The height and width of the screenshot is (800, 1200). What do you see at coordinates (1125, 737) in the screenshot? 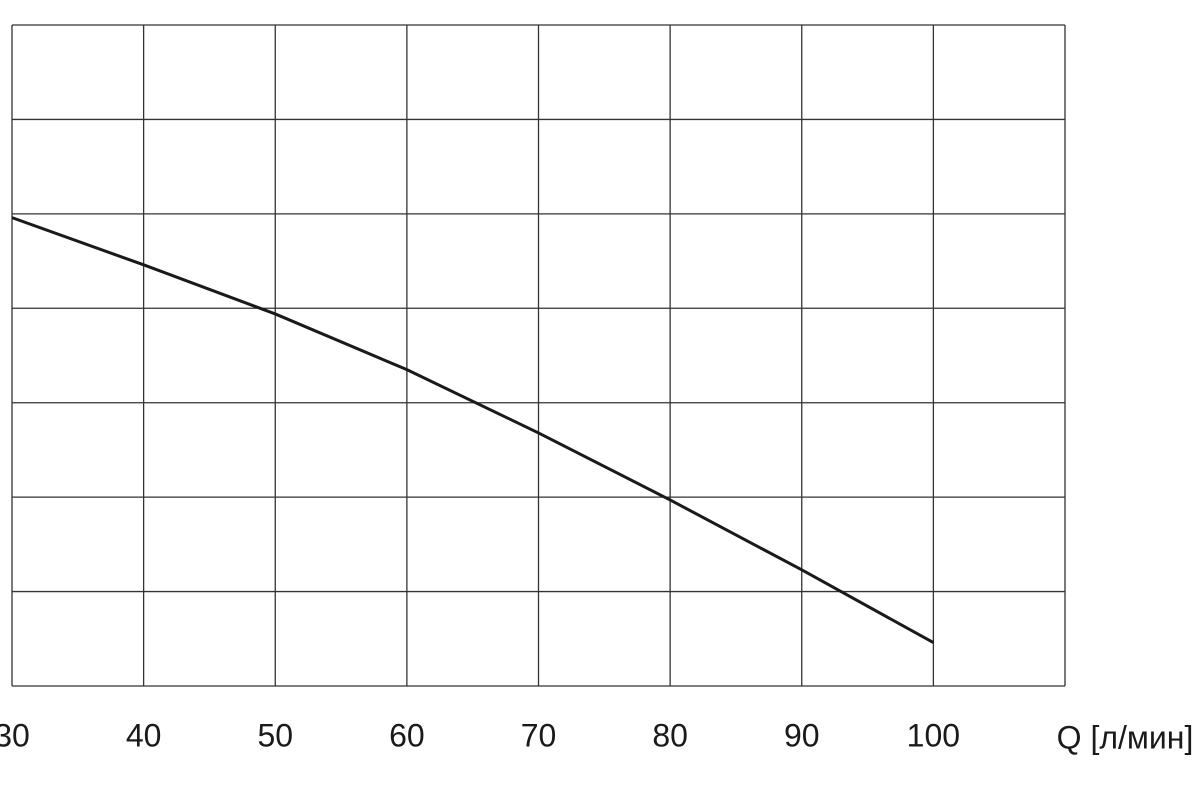
I see `x-axis-label: Q [л/мин]` at bounding box center [1125, 737].